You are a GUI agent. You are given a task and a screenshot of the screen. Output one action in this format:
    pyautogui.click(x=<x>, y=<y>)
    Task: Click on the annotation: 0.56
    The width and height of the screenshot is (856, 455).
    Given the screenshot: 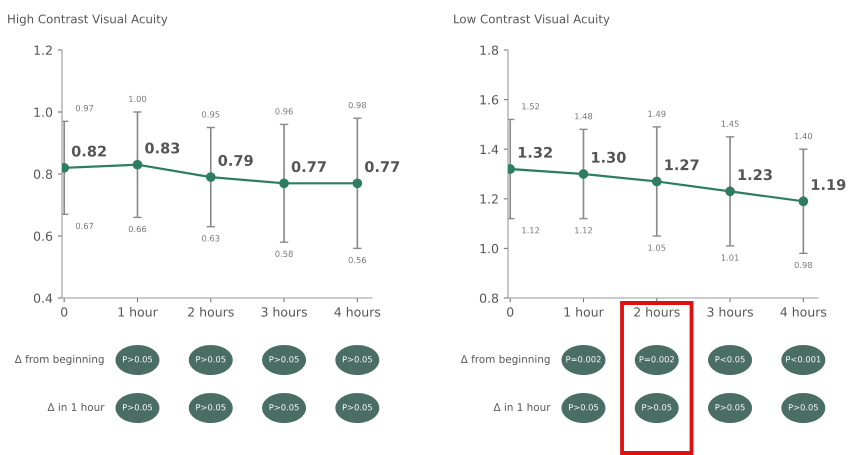 What is the action you would take?
    pyautogui.click(x=357, y=260)
    